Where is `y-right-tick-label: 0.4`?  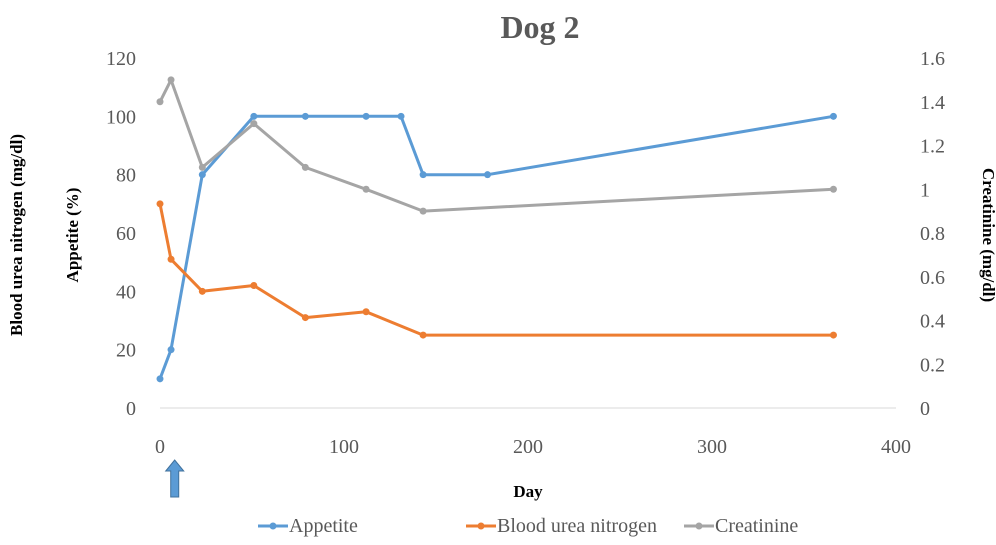
y-right-tick-label: 0.4 is located at coordinates (932, 322).